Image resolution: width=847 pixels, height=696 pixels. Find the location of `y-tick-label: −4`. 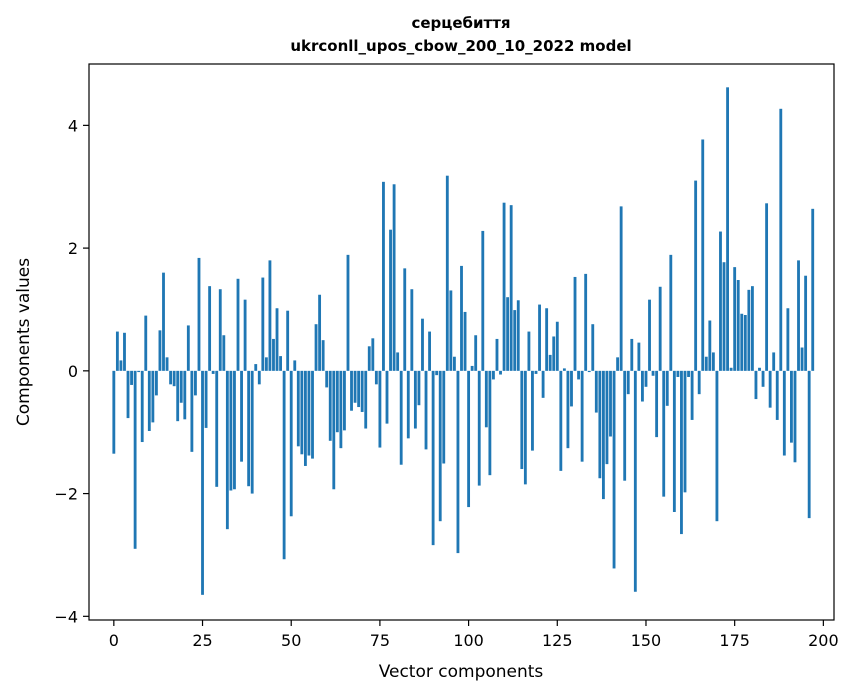

y-tick-label: −4 is located at coordinates (66, 616).